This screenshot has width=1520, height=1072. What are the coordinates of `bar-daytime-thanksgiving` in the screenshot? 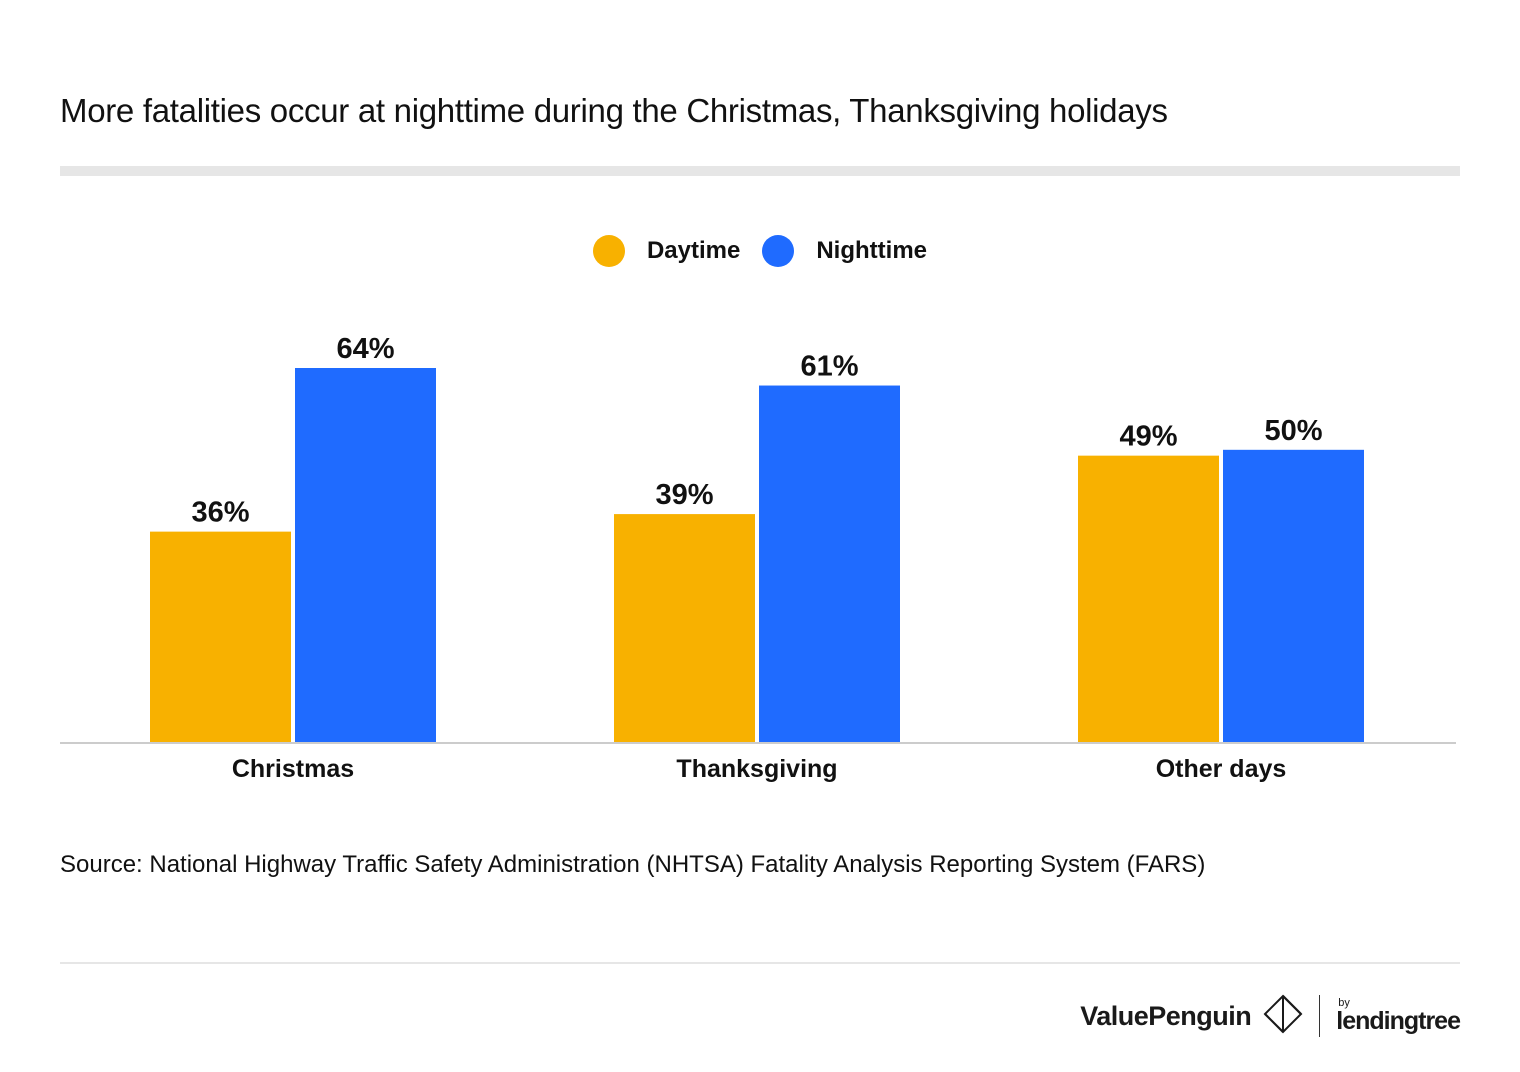 It's located at (684, 628).